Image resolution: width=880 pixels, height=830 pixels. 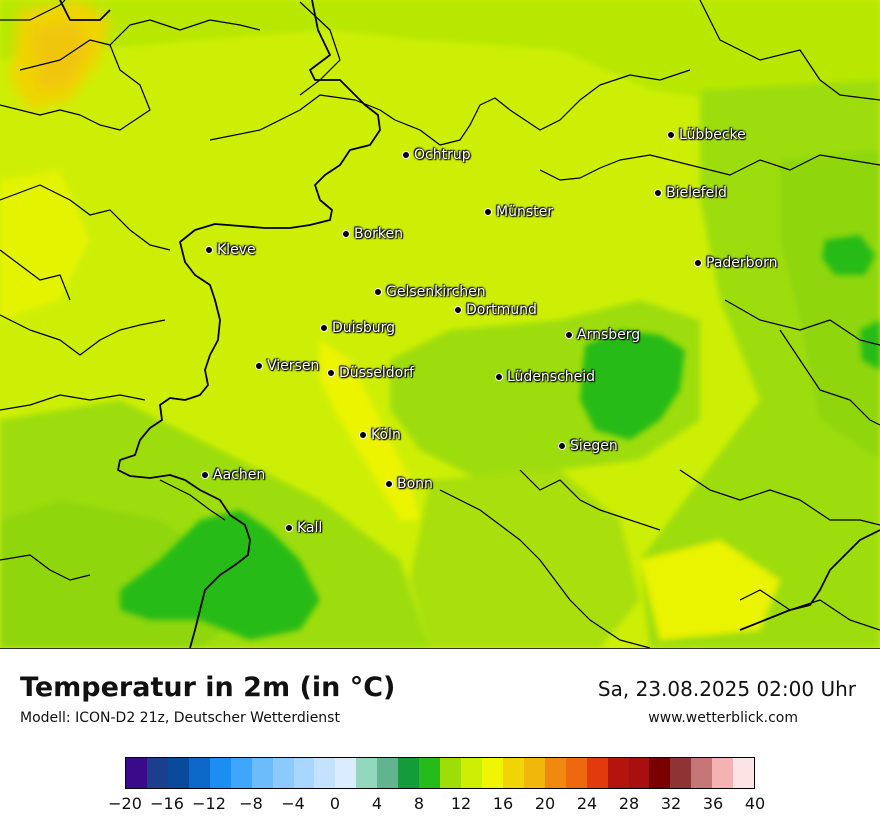 I want to click on colorbar-tick-label: 20, so click(x=545, y=803).